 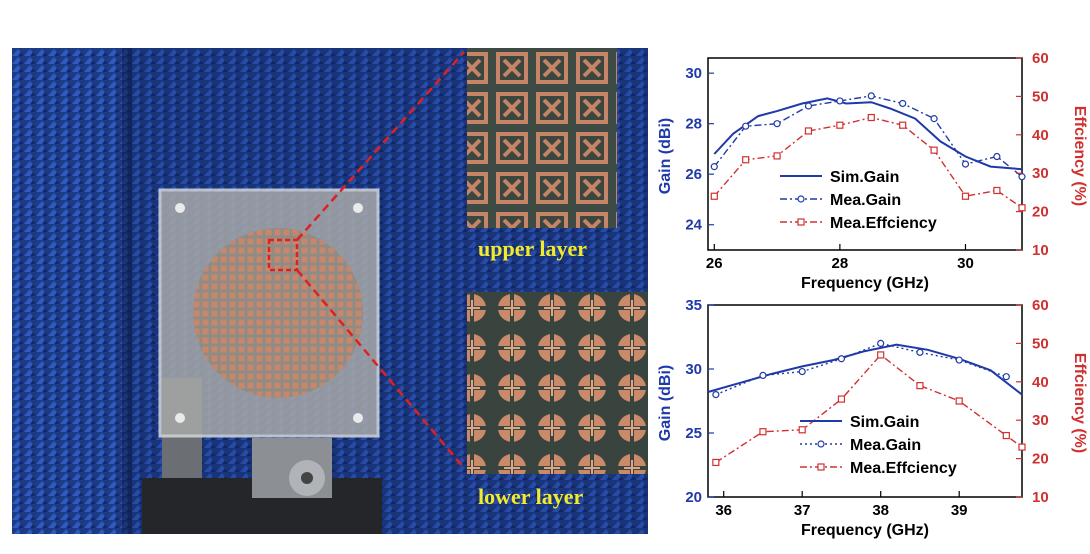 What do you see at coordinates (714, 263) in the screenshot?
I see `x-tick-label: 26` at bounding box center [714, 263].